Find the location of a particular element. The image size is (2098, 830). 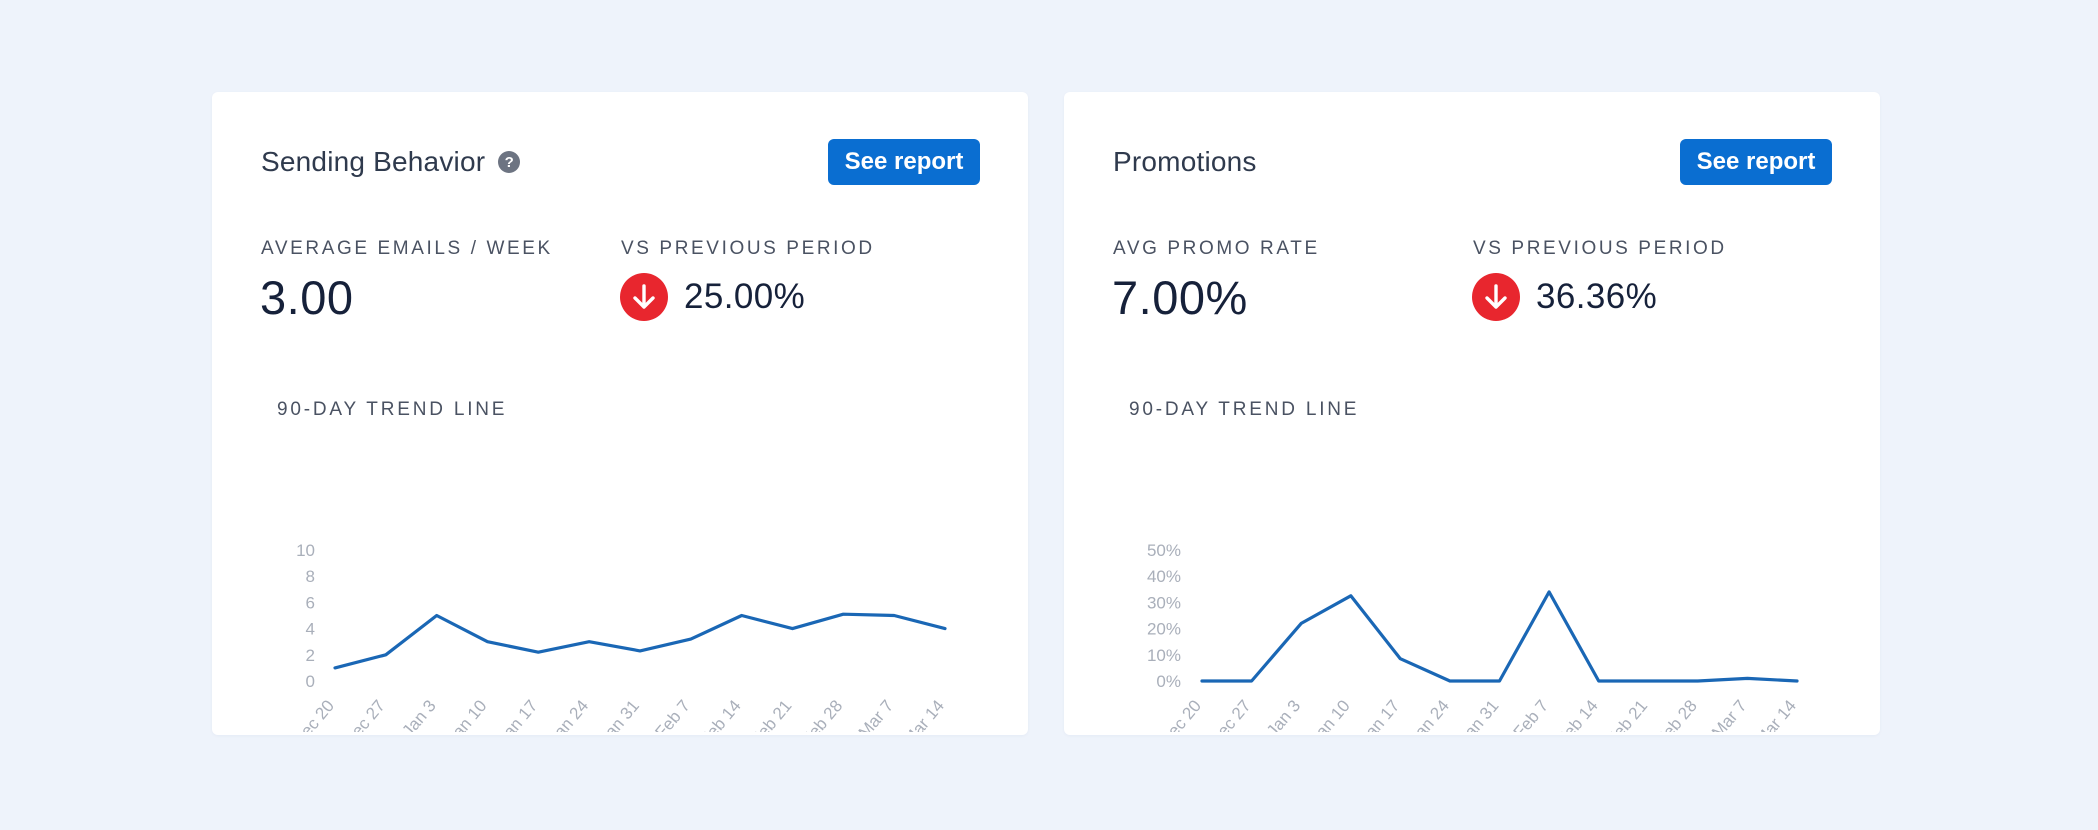

y-tick-label: 8 is located at coordinates (310, 576).